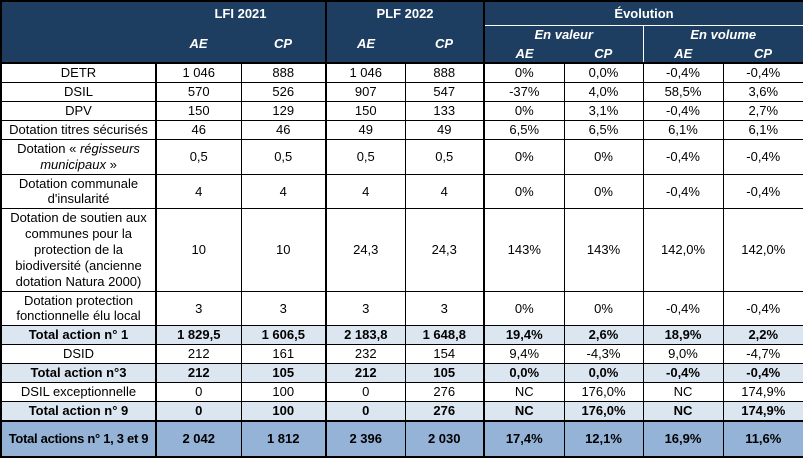 Image resolution: width=803 pixels, height=464 pixels. I want to click on cell-value: -4,7%, so click(762, 354).